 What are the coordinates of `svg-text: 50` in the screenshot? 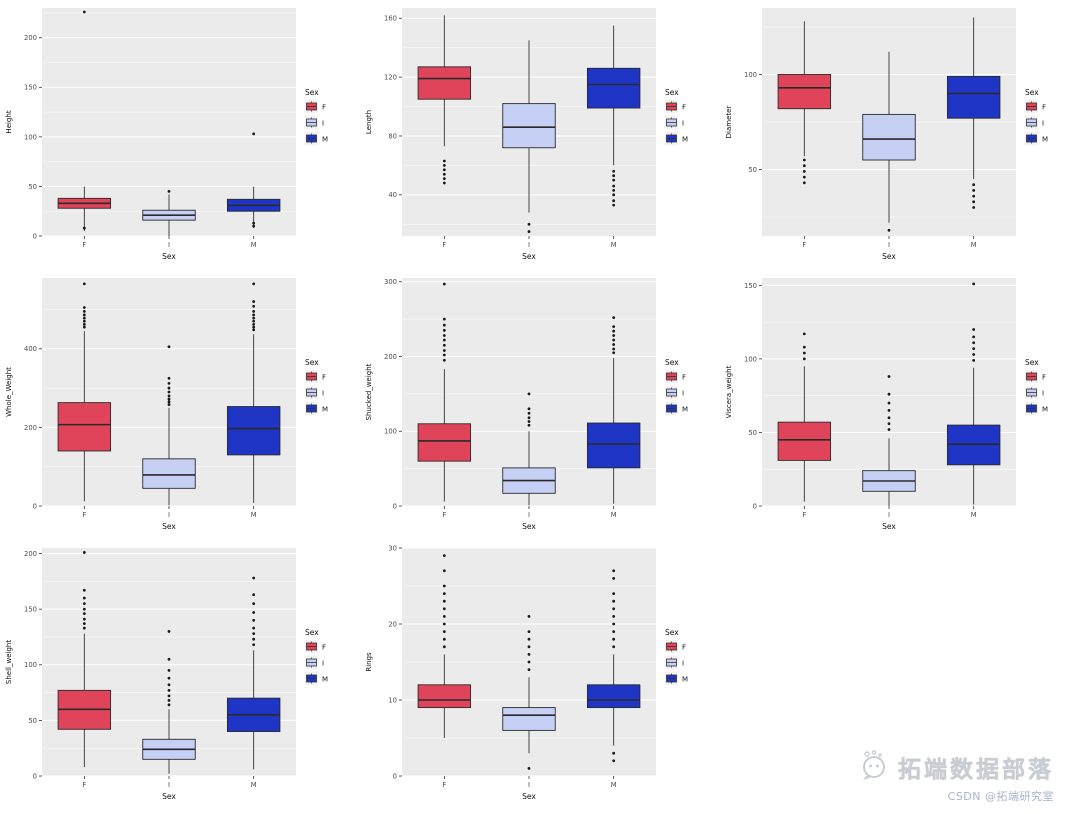 It's located at (32, 721).